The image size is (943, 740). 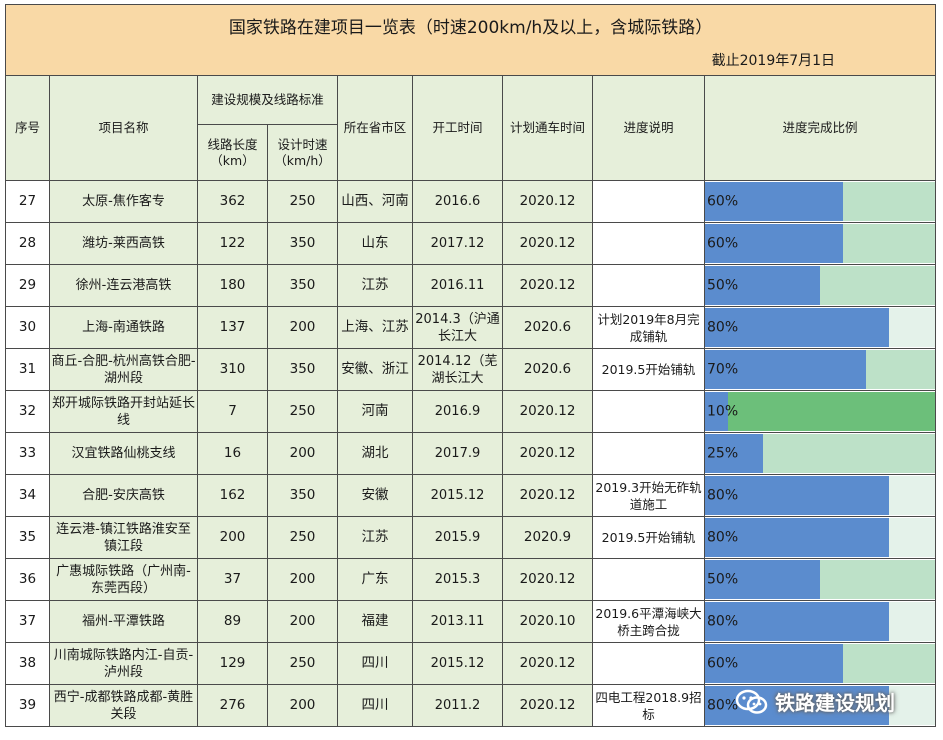 What do you see at coordinates (27, 201) in the screenshot?
I see `row-number: 27` at bounding box center [27, 201].